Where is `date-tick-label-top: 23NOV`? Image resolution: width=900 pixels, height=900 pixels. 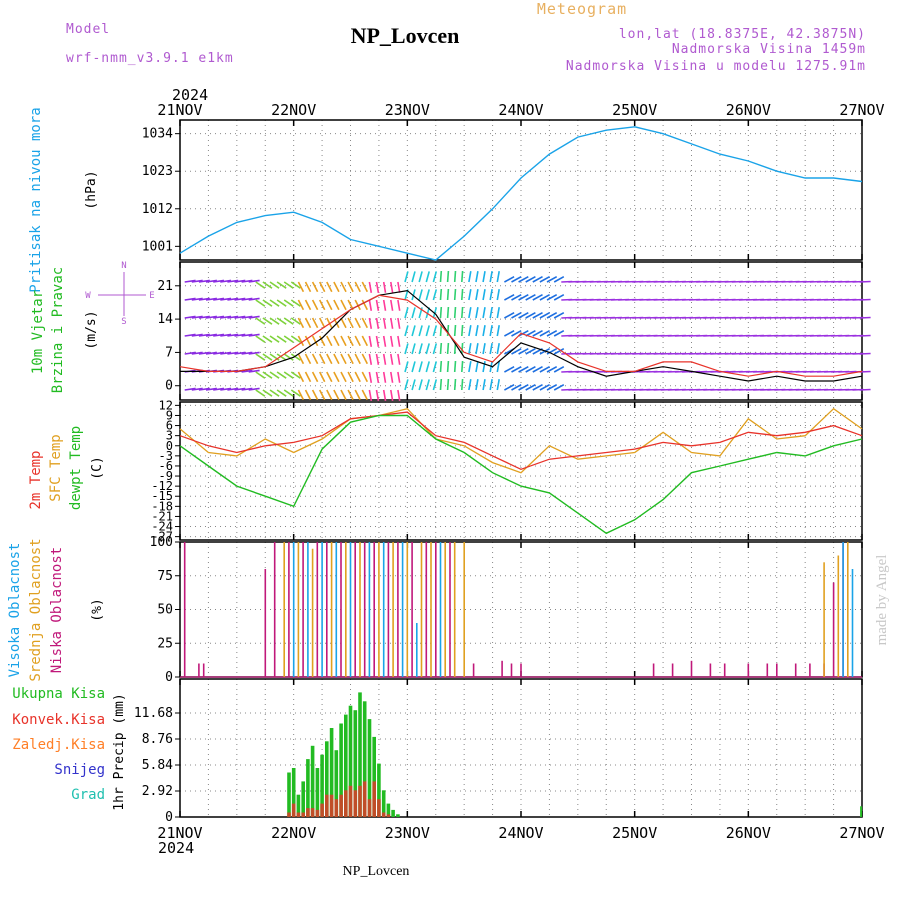 date-tick-label-top: 23NOV is located at coordinates (407, 110).